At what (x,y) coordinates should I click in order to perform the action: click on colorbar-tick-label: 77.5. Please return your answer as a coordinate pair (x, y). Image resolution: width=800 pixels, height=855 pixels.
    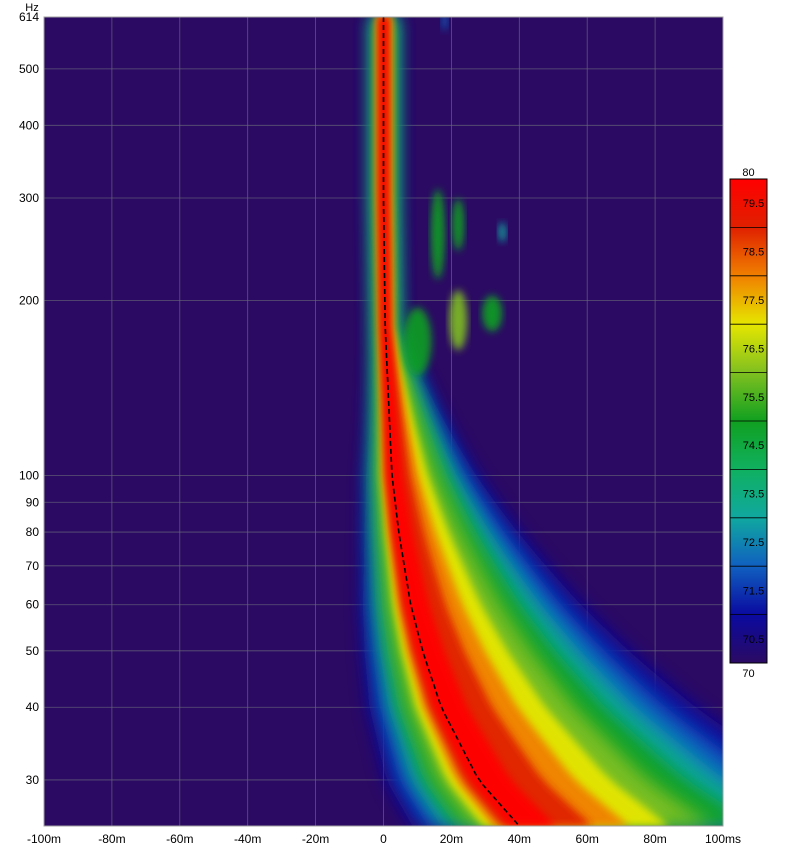
    Looking at the image, I should click on (753, 301).